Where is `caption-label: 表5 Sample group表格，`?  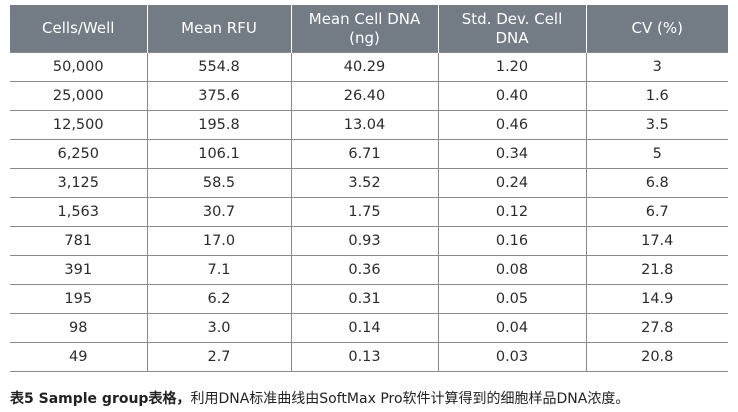 caption-label: 表5 Sample group表格， is located at coordinates (100, 399).